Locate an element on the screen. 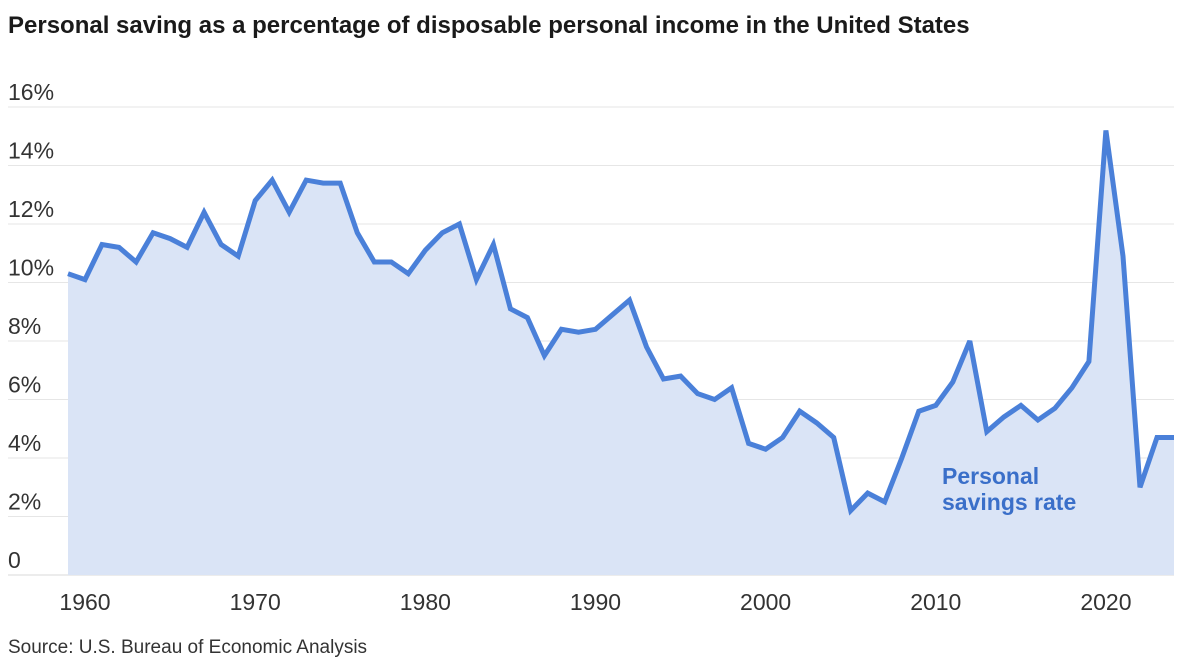 This screenshot has width=1194, height=670. x-tick-label: 2010 is located at coordinates (935, 602).